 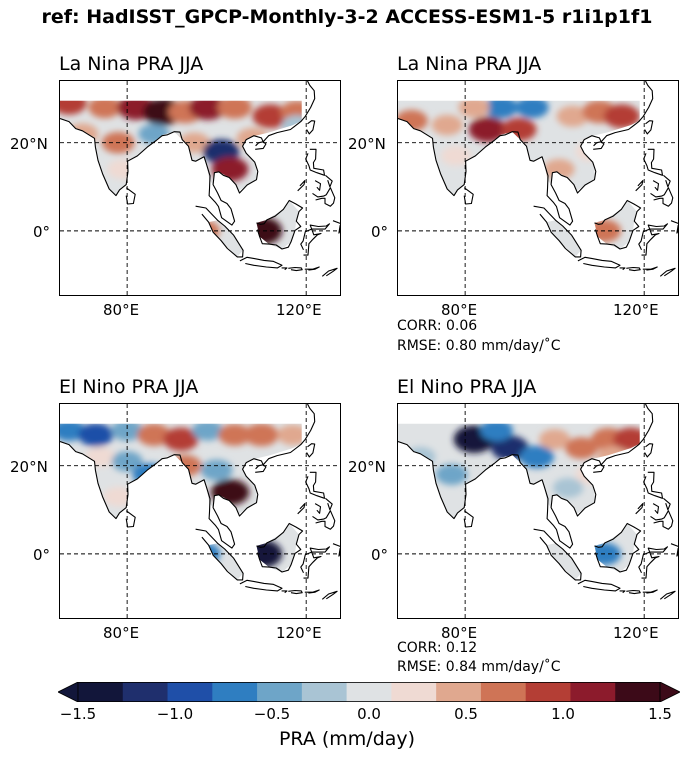 What do you see at coordinates (670, 692) in the screenshot?
I see `colorbar-max-extend` at bounding box center [670, 692].